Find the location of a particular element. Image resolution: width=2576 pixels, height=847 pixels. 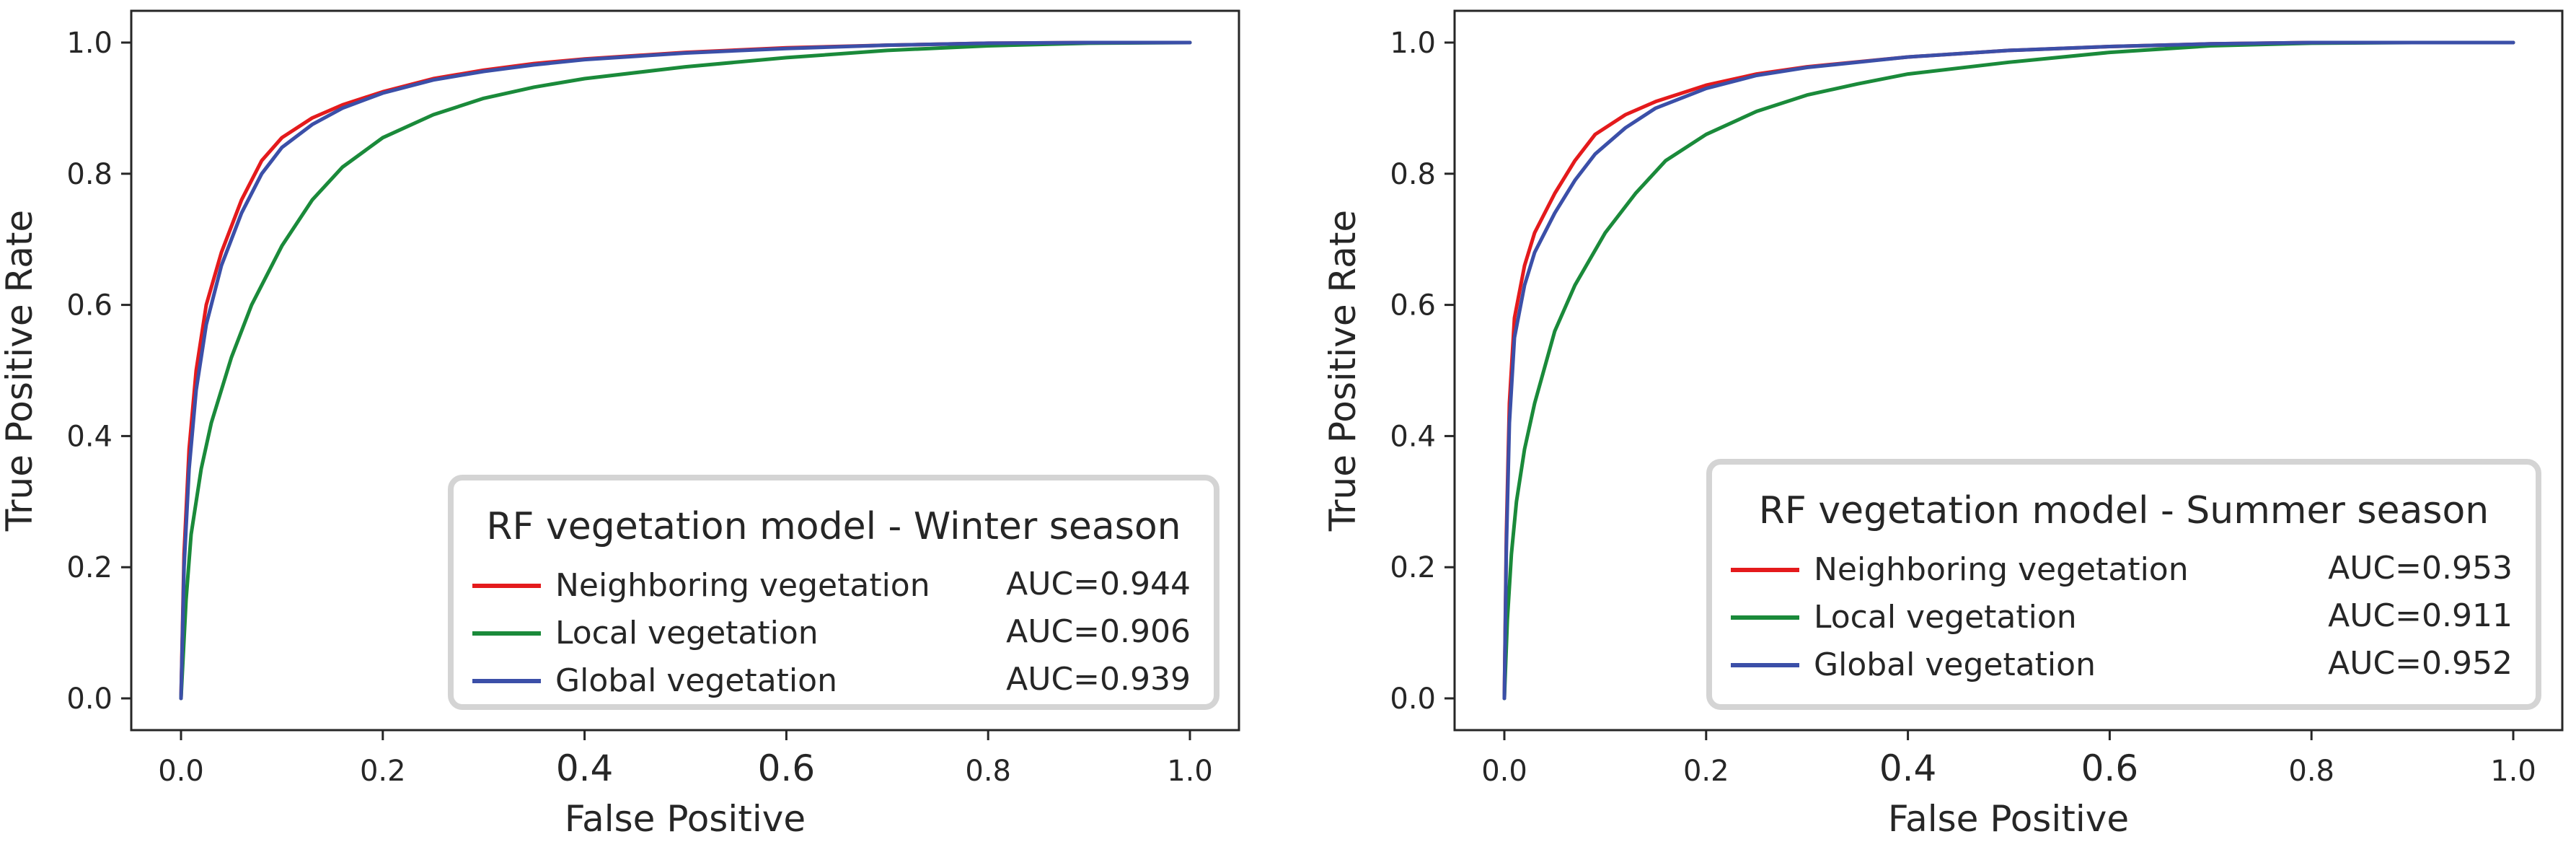

winter-legend-box is located at coordinates (833, 592).